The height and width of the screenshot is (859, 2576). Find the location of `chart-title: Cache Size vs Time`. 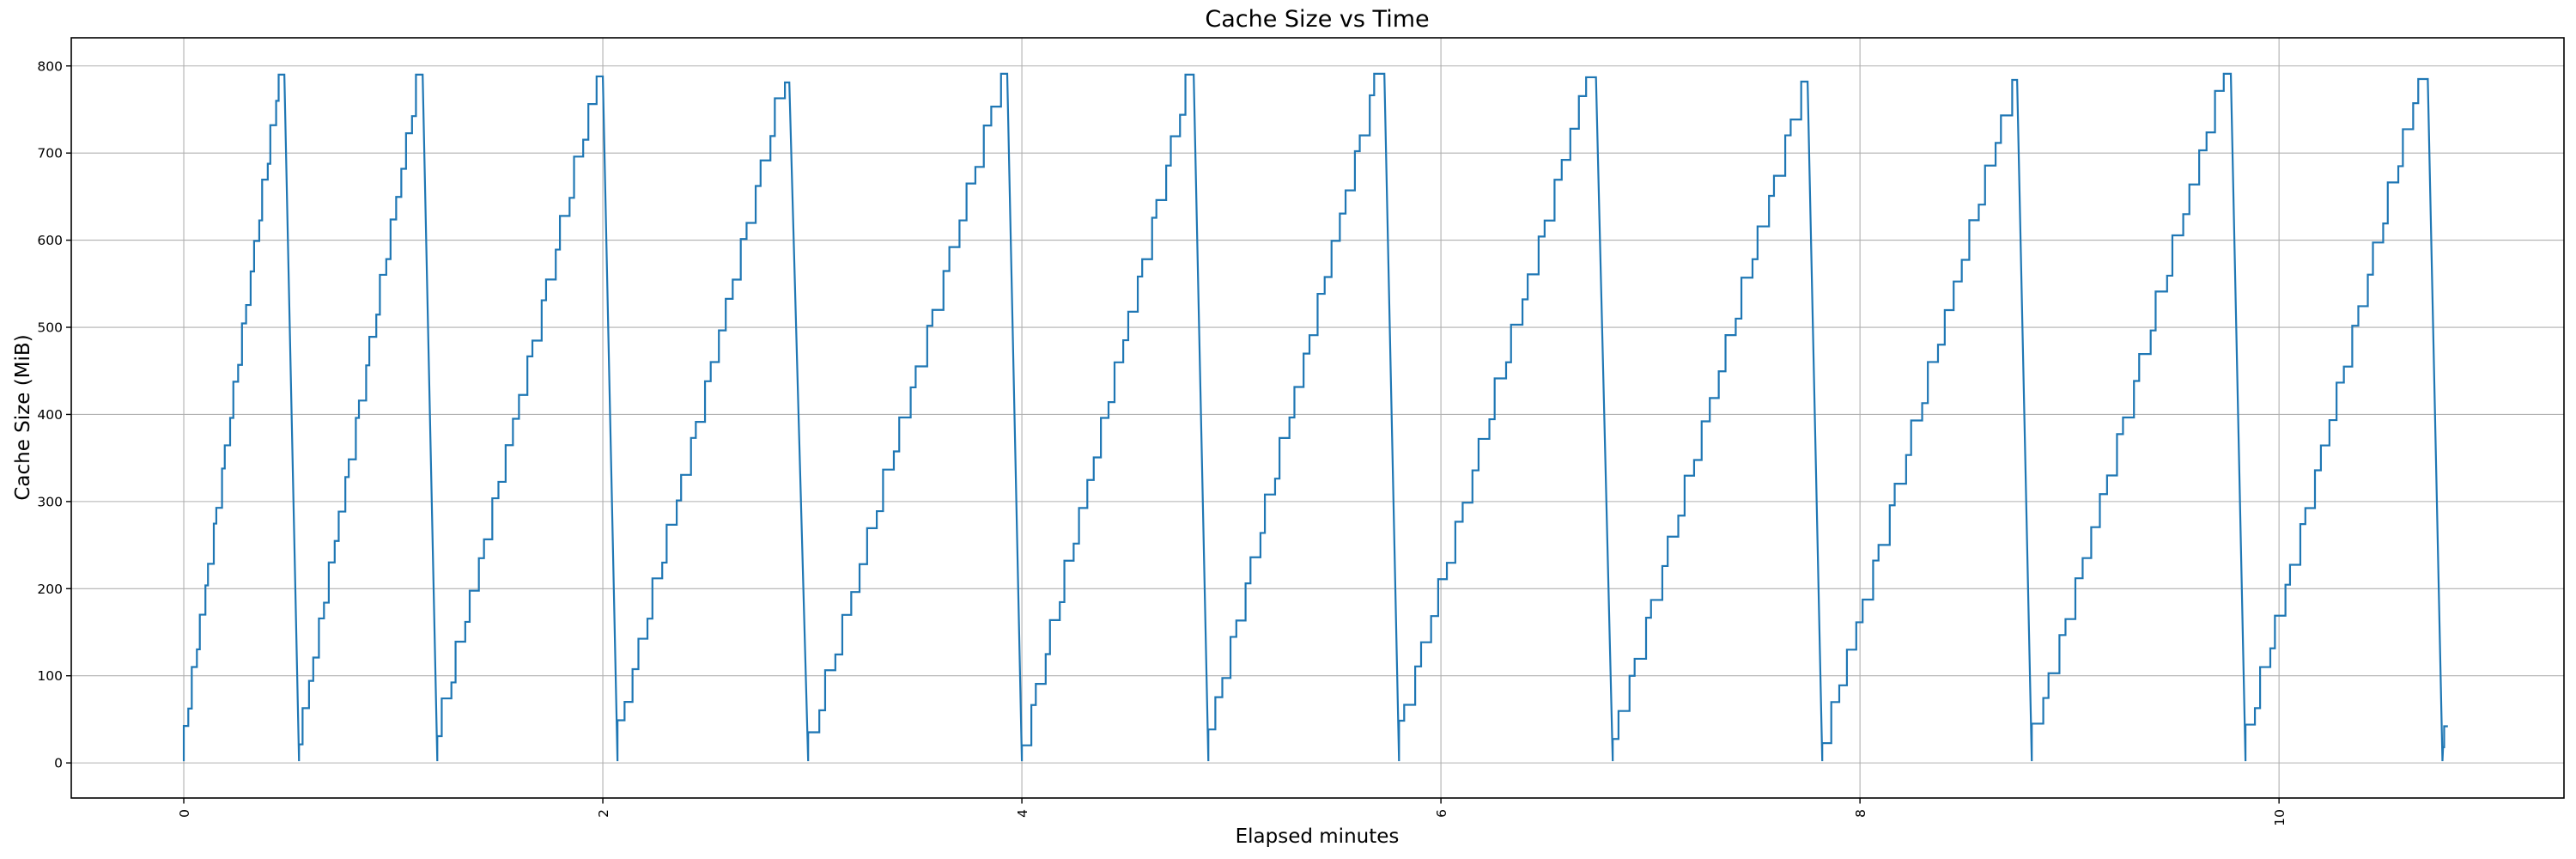

chart-title: Cache Size vs Time is located at coordinates (1317, 19).